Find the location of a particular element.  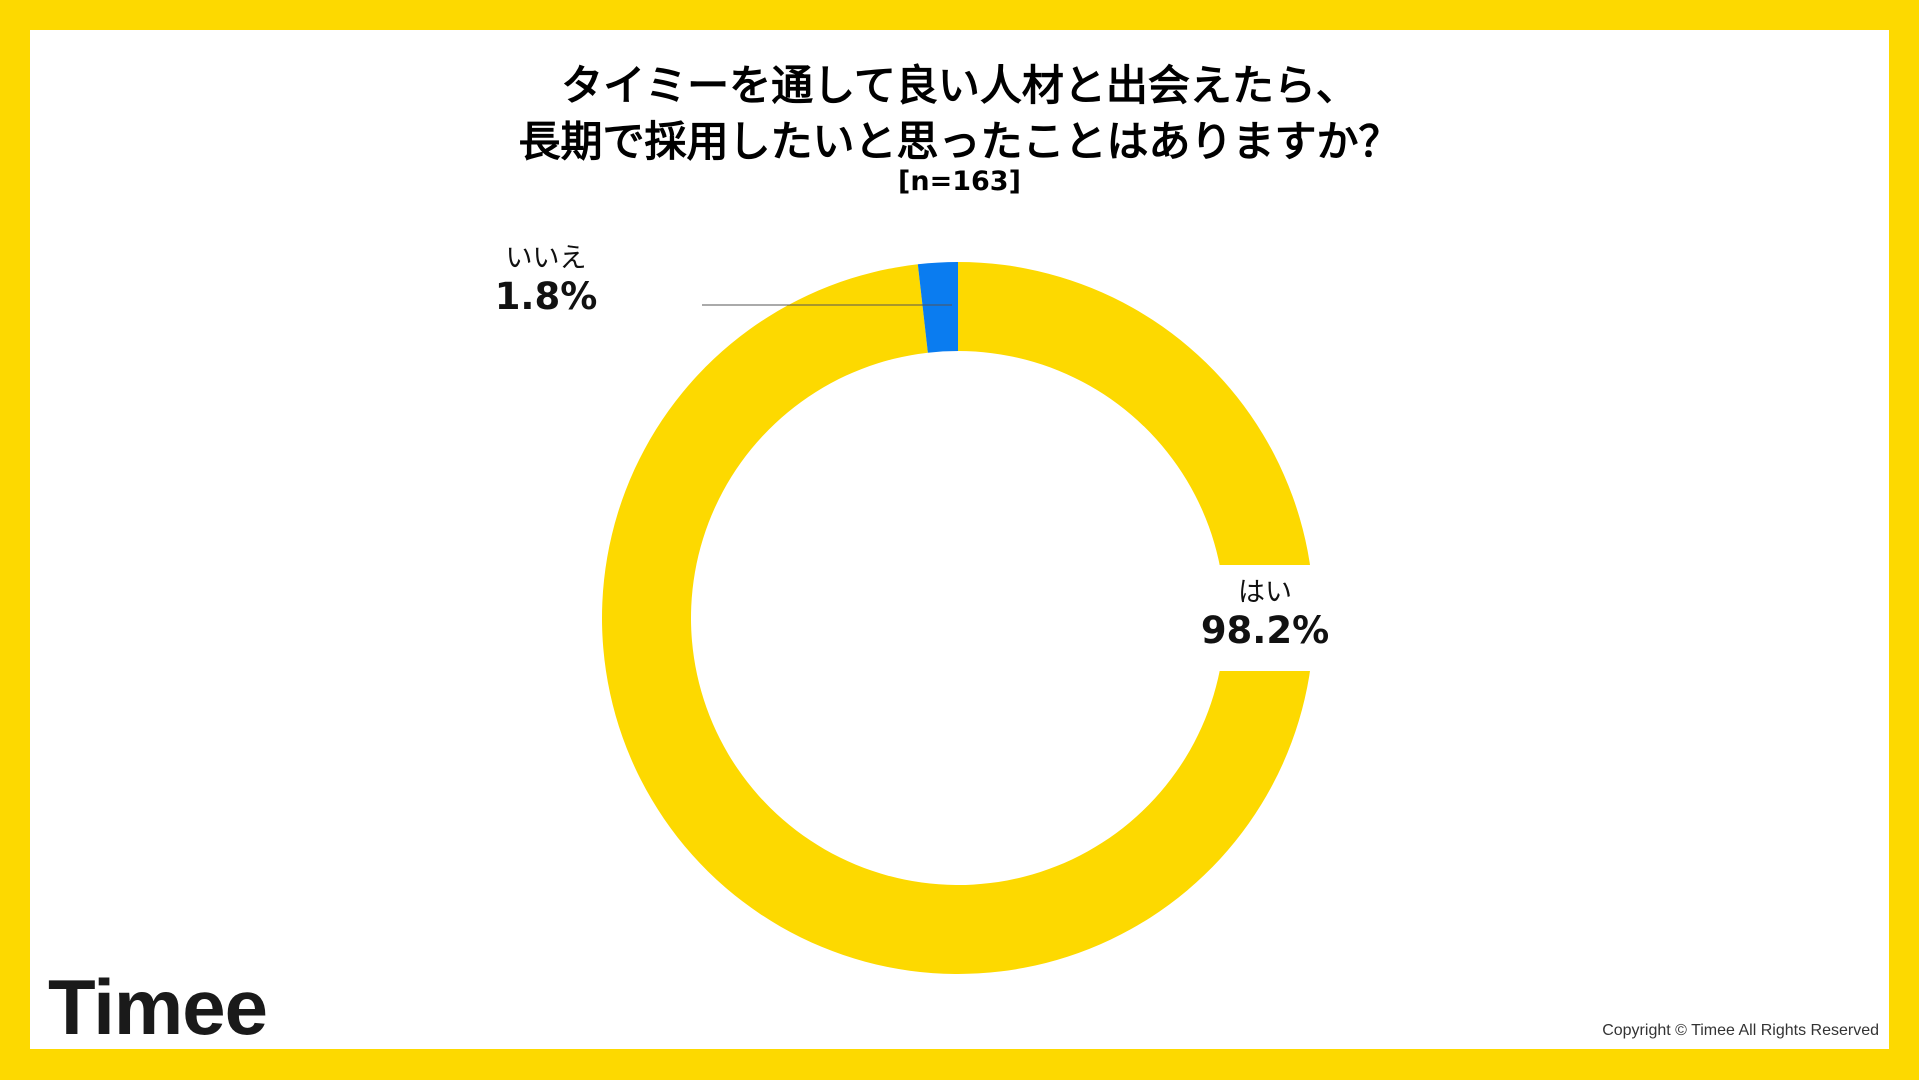

sample-size: [n=163] is located at coordinates (959, 181).